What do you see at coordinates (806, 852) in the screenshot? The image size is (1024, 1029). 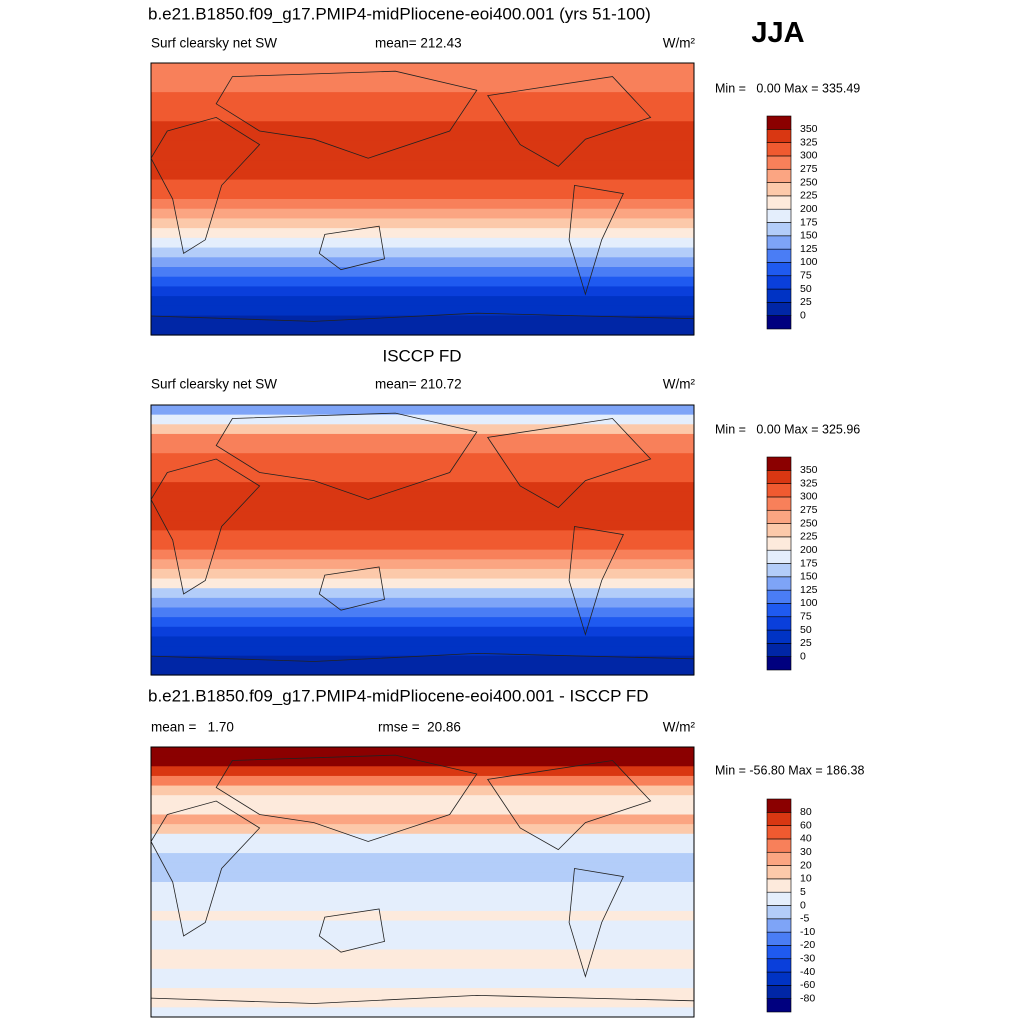 I see `colorbar-label: 30` at bounding box center [806, 852].